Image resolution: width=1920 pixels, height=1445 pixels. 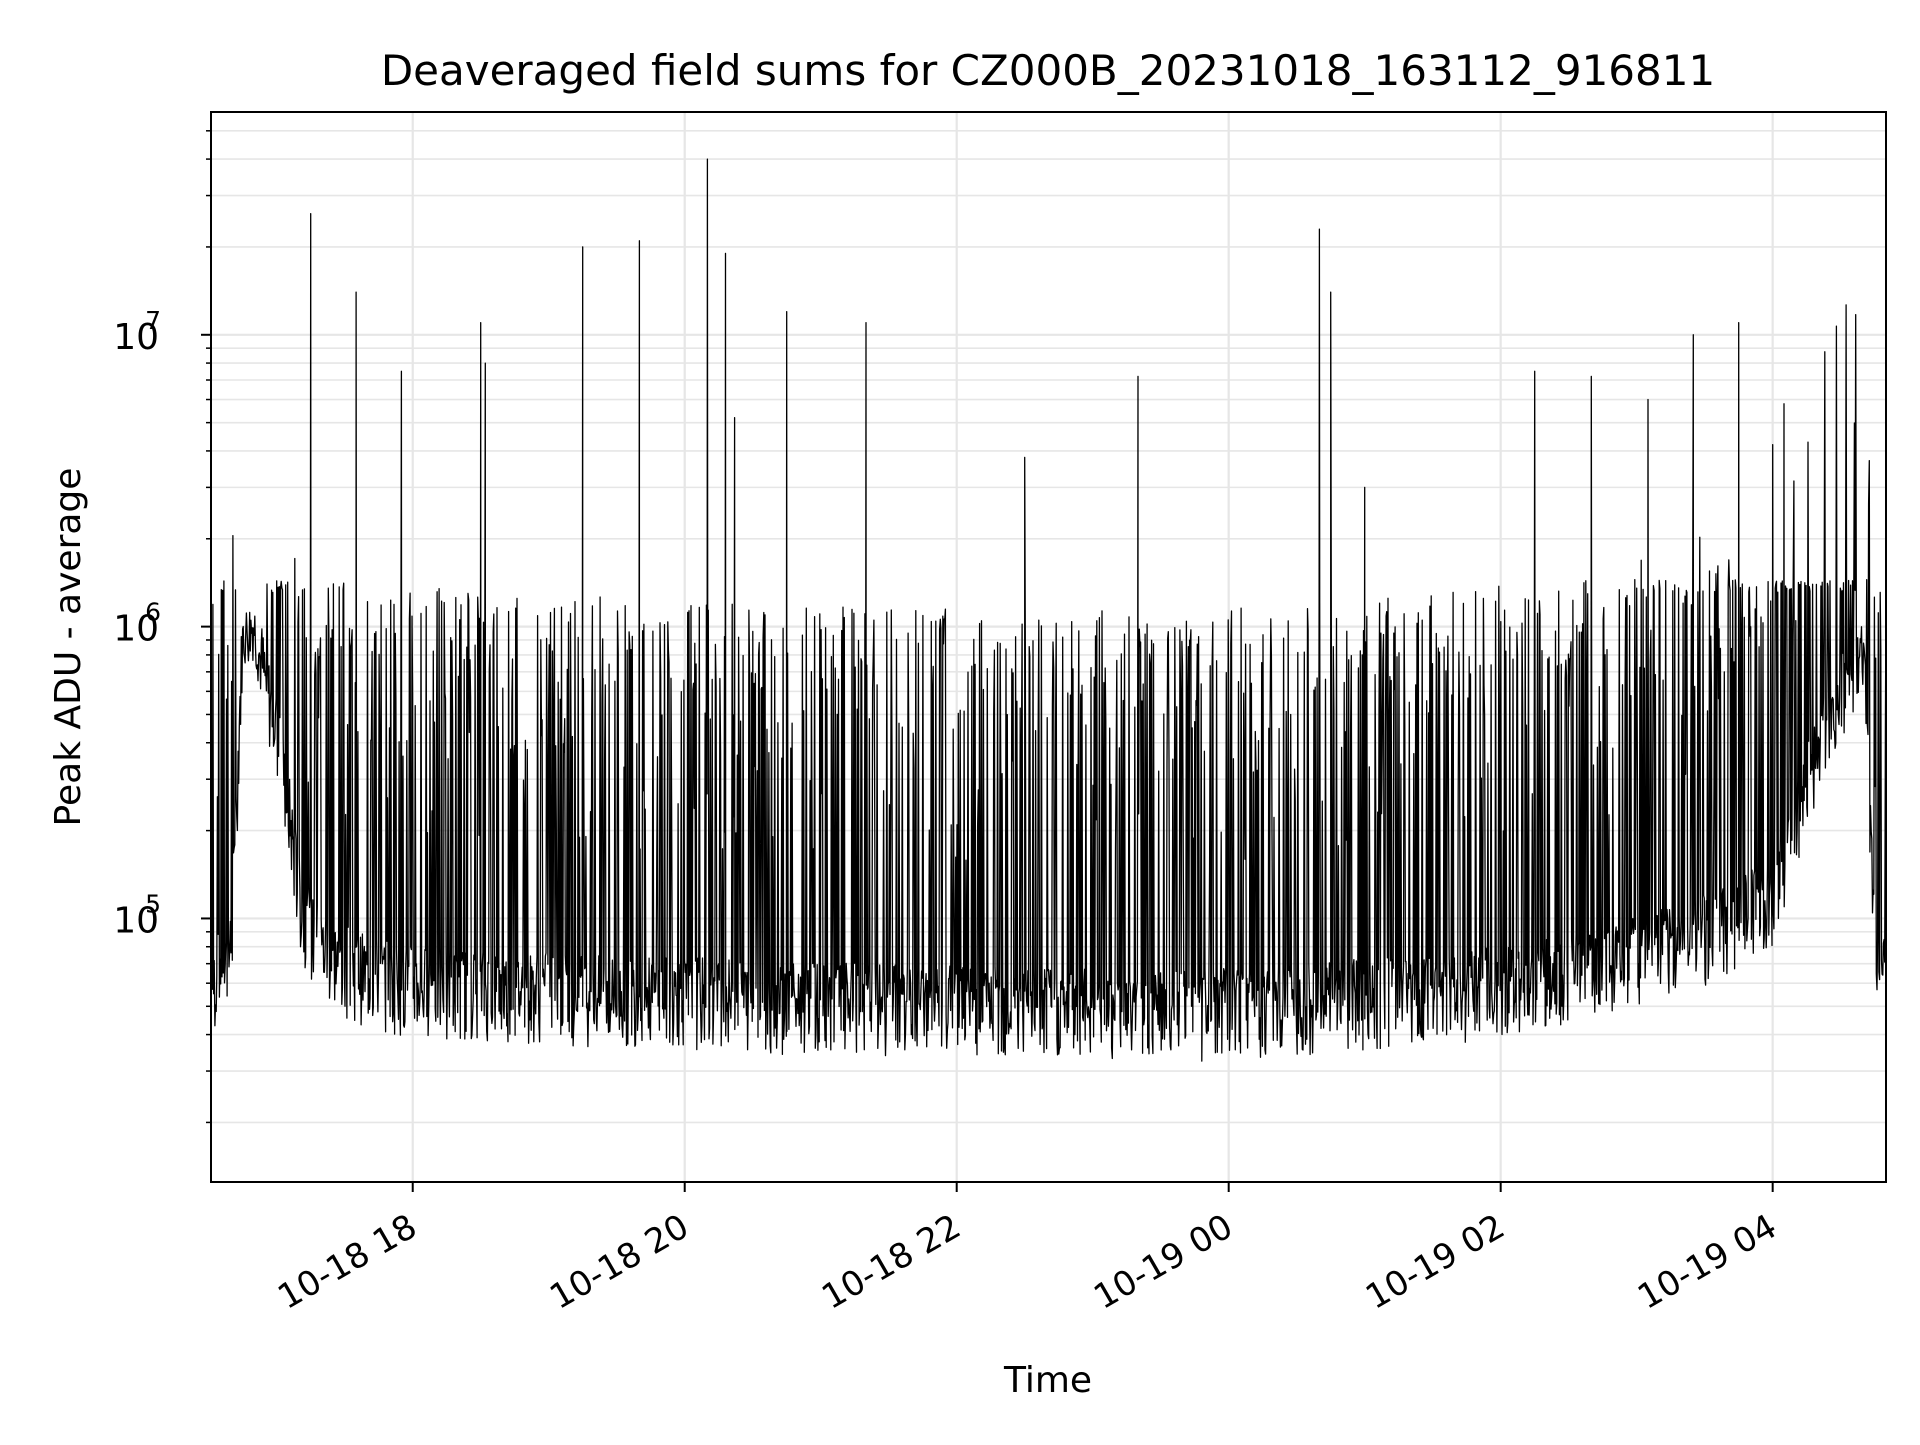 I want to click on y-tick-exponent: 6, so click(x=153, y=612).